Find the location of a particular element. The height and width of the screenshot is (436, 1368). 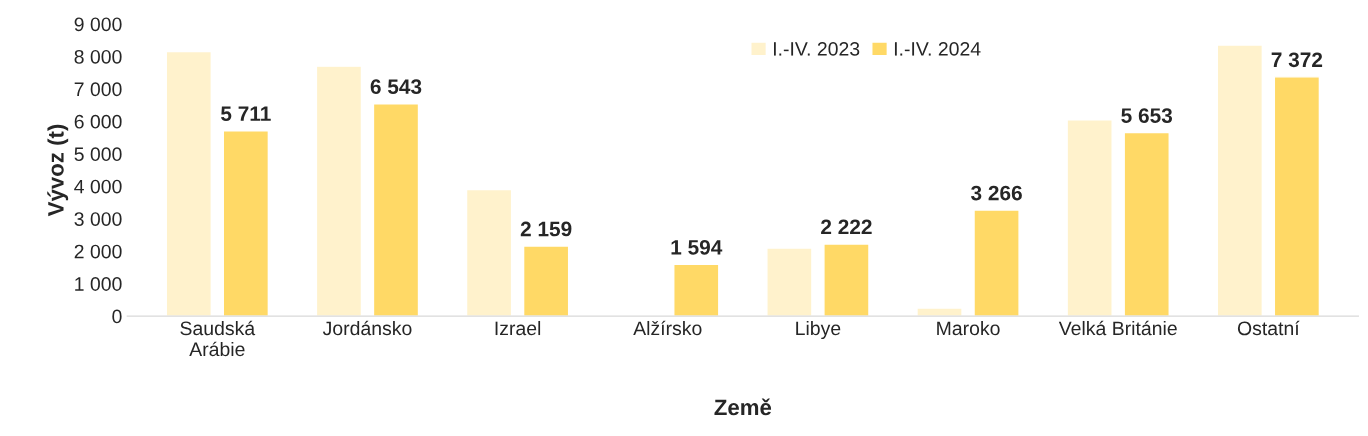

x-tick-label: Maroko is located at coordinates (968, 328).